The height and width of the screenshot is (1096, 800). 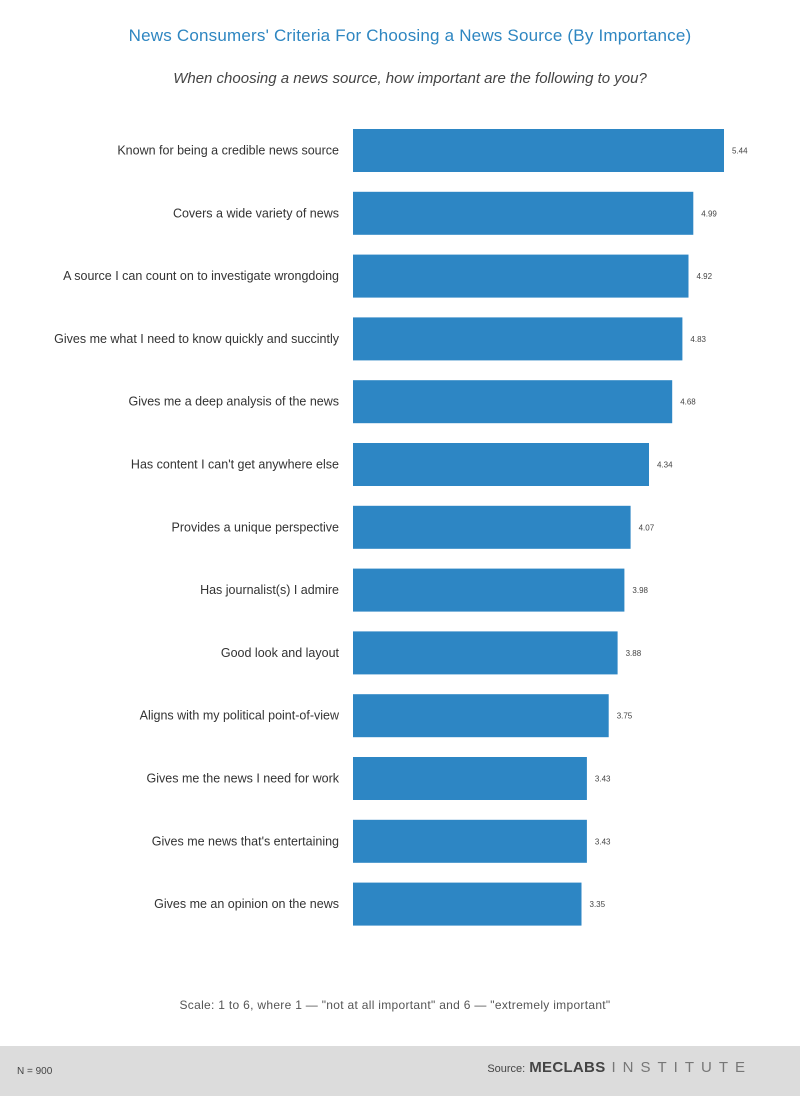 I want to click on value-label: 5.44, so click(x=740, y=151).